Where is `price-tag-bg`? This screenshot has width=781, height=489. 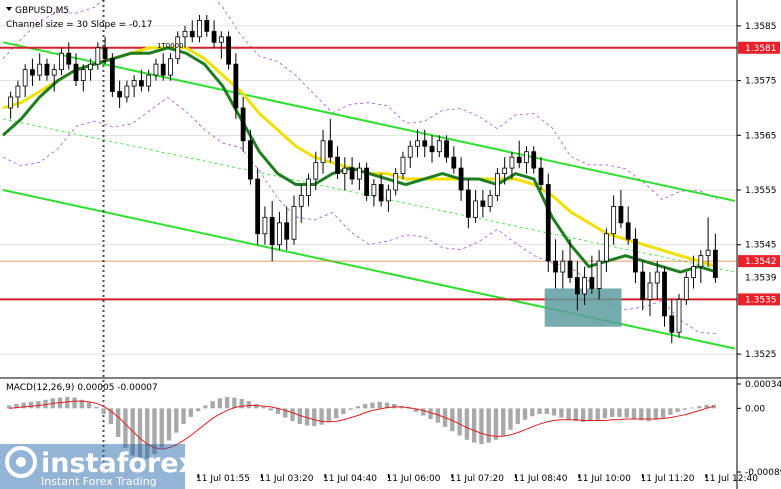
price-tag-bg is located at coordinates (759, 299).